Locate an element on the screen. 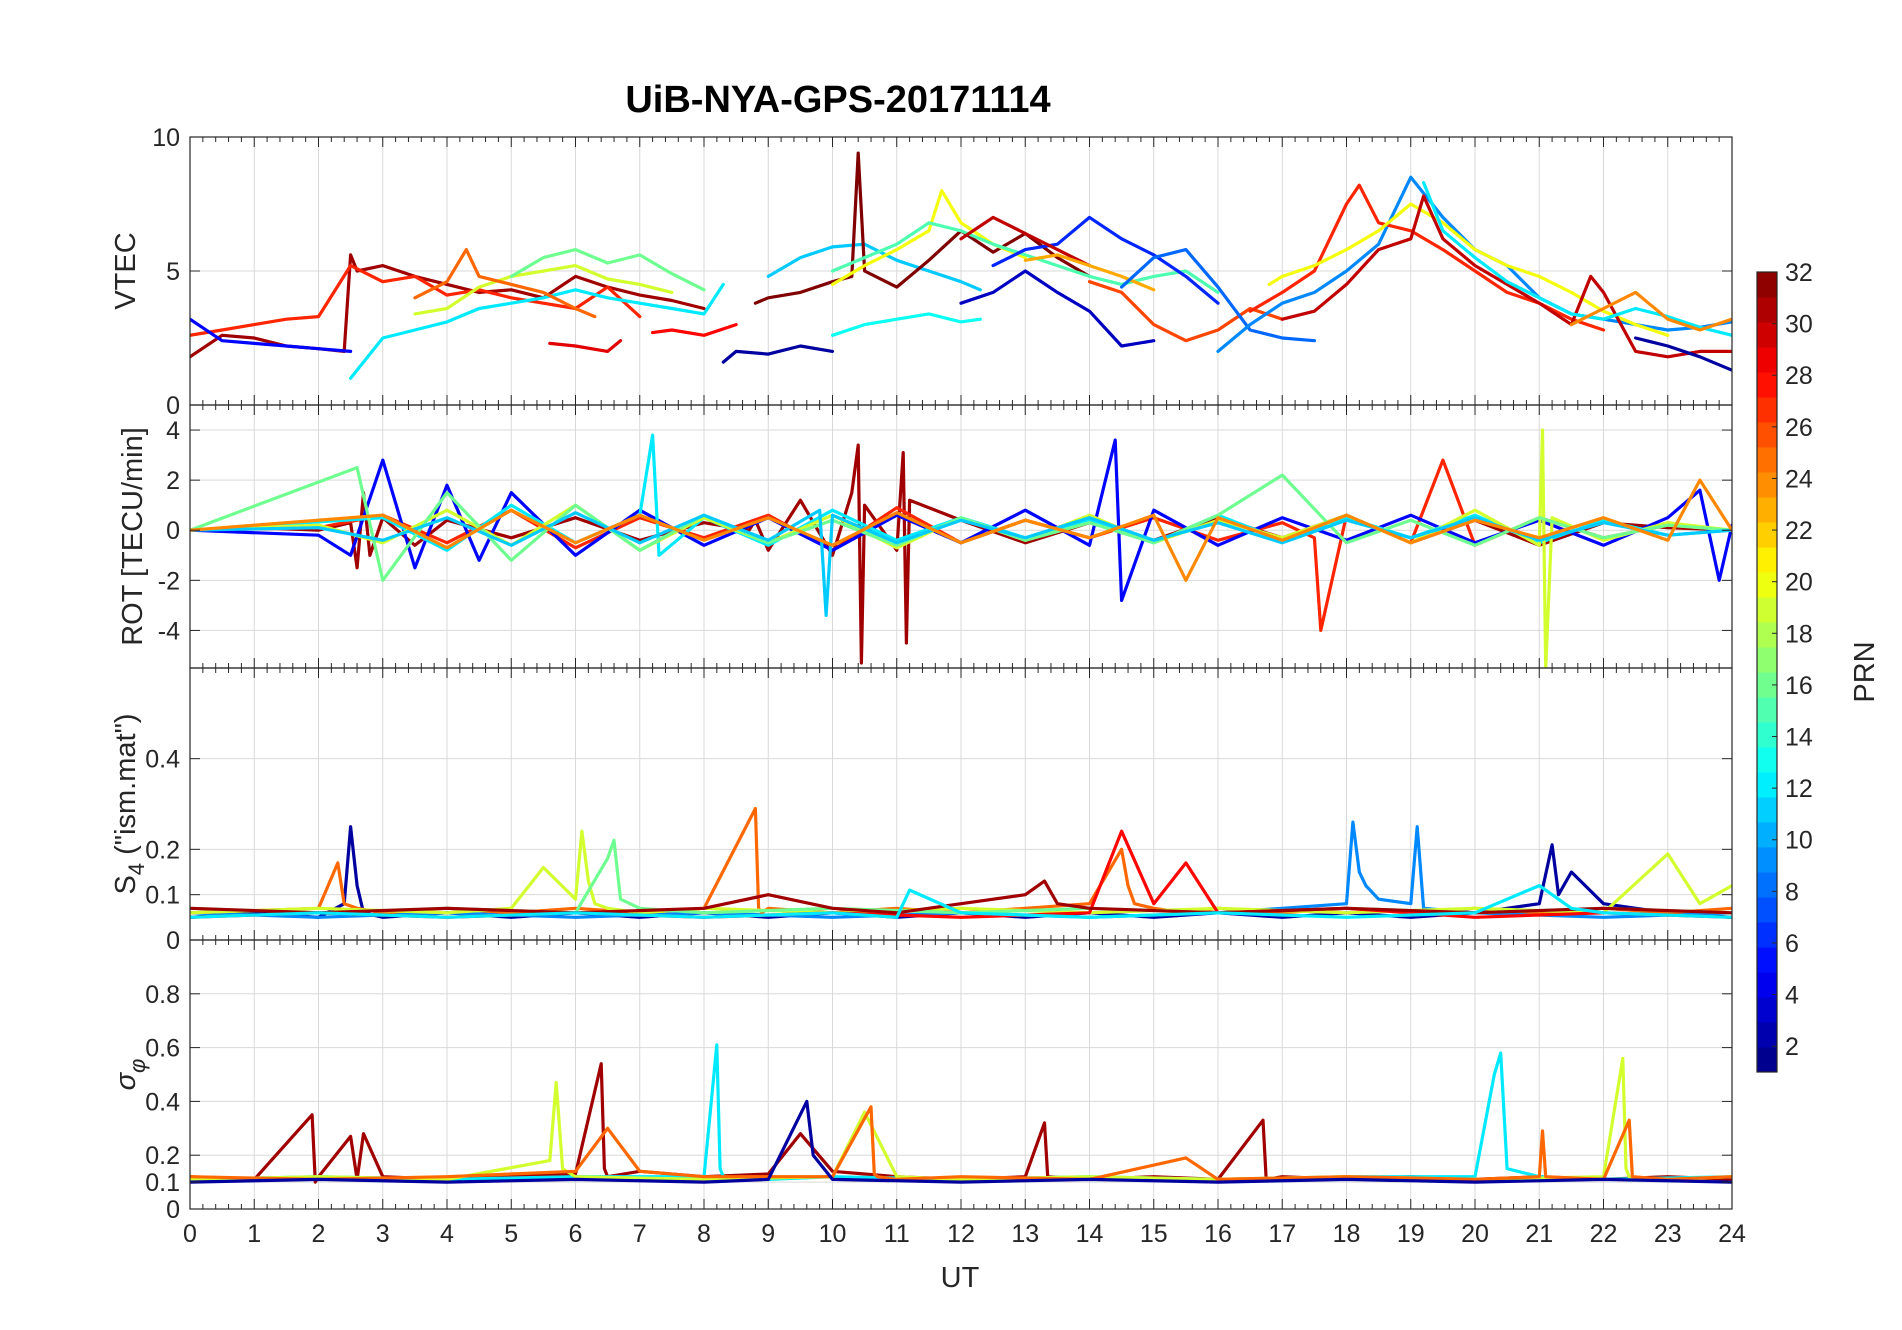 This screenshot has width=1902, height=1330. colorbar-tick-label: 18 is located at coordinates (1799, 634).